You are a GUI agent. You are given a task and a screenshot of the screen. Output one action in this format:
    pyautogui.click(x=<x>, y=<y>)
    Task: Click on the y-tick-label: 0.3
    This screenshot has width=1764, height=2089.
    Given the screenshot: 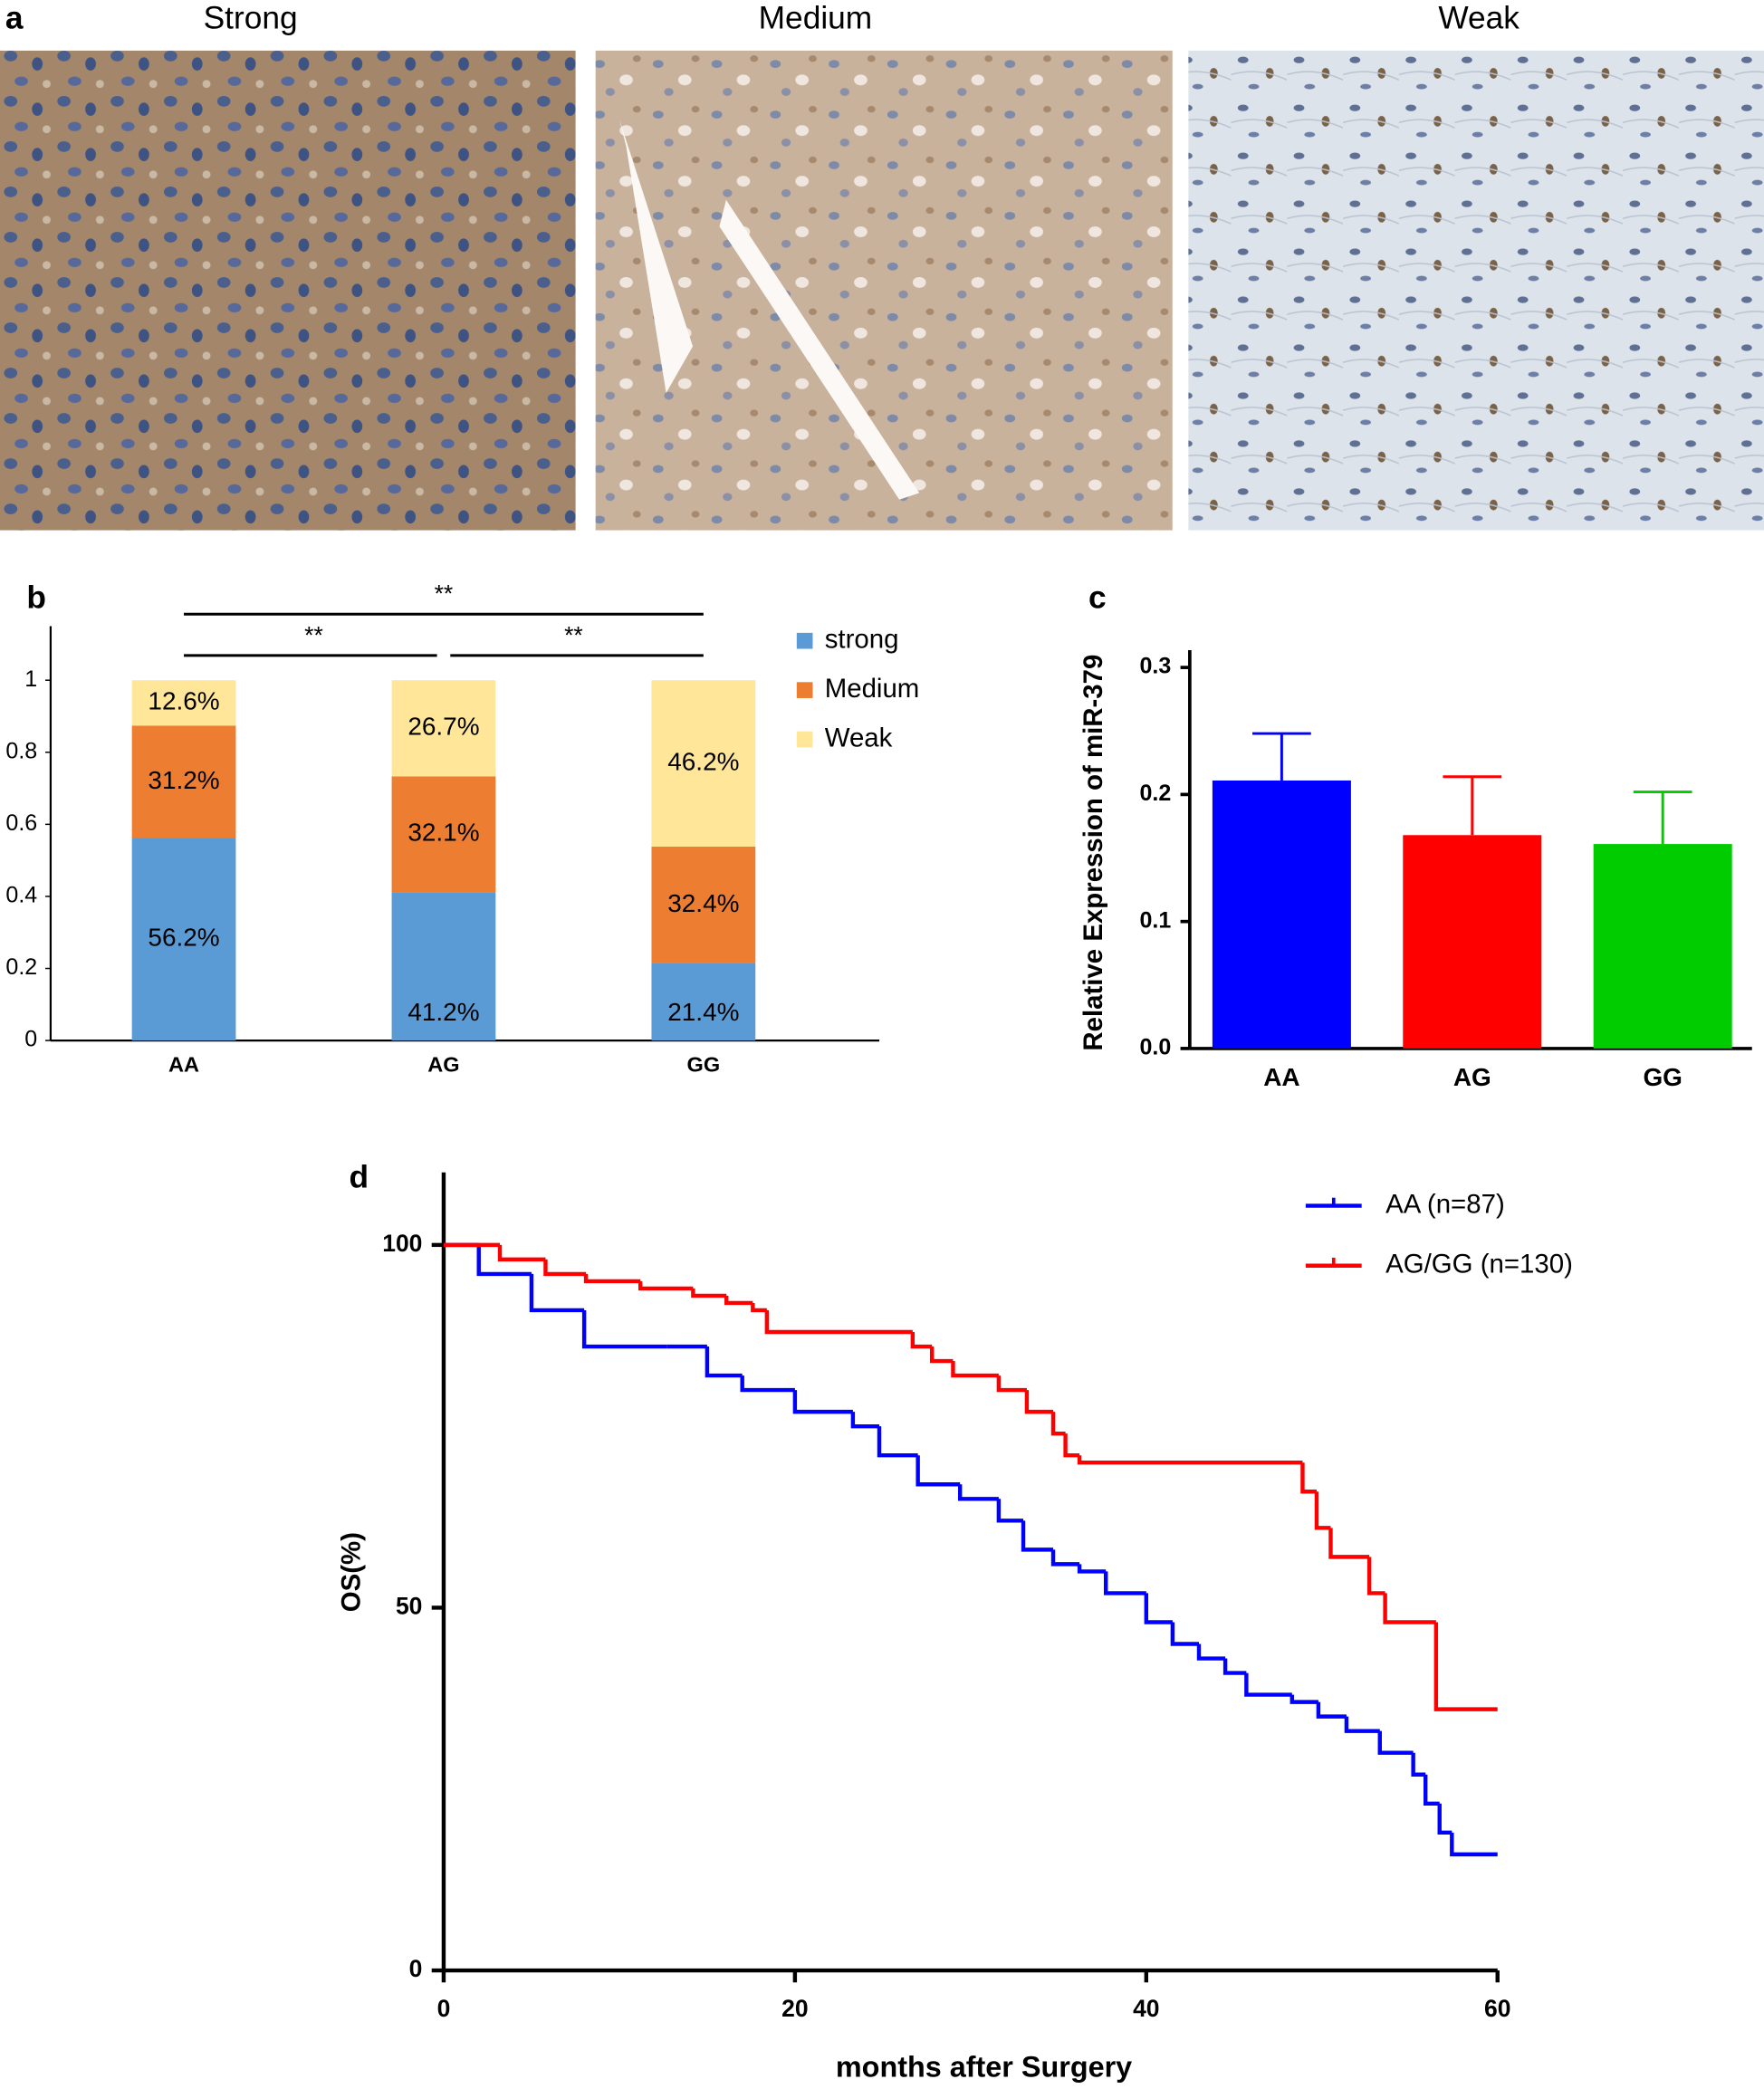 What is the action you would take?
    pyautogui.click(x=1156, y=666)
    